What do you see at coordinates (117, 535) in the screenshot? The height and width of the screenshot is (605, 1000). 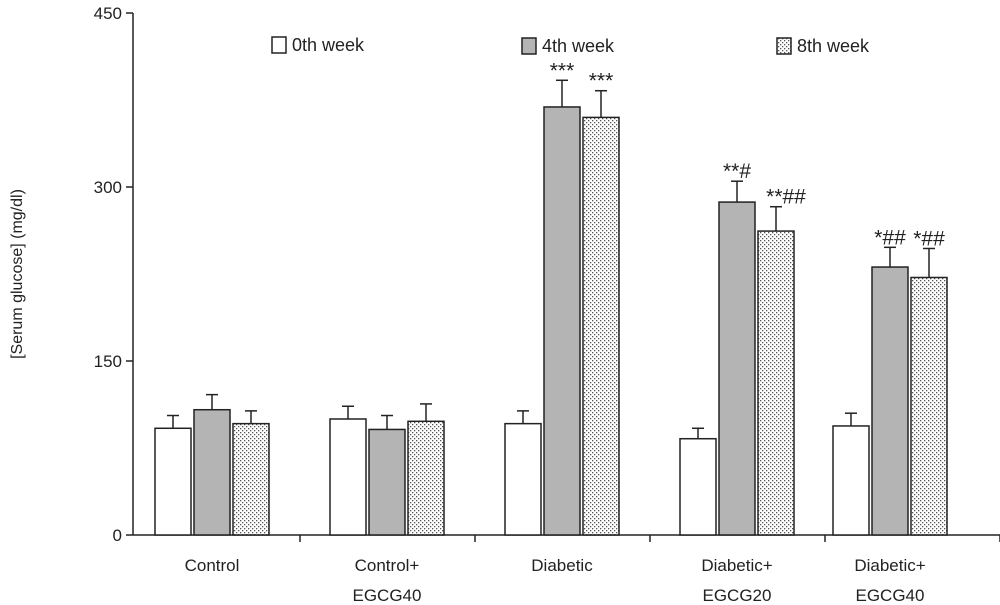 I see `y-tick-label: 0` at bounding box center [117, 535].